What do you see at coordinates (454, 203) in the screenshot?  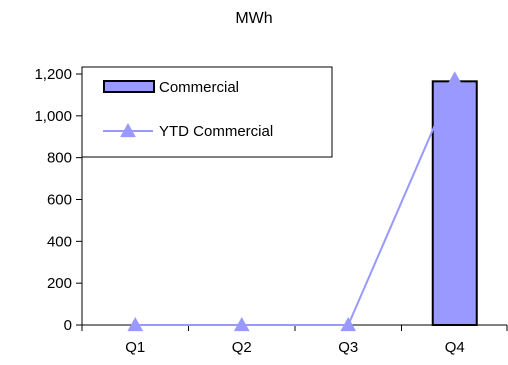 I see `bar` at bounding box center [454, 203].